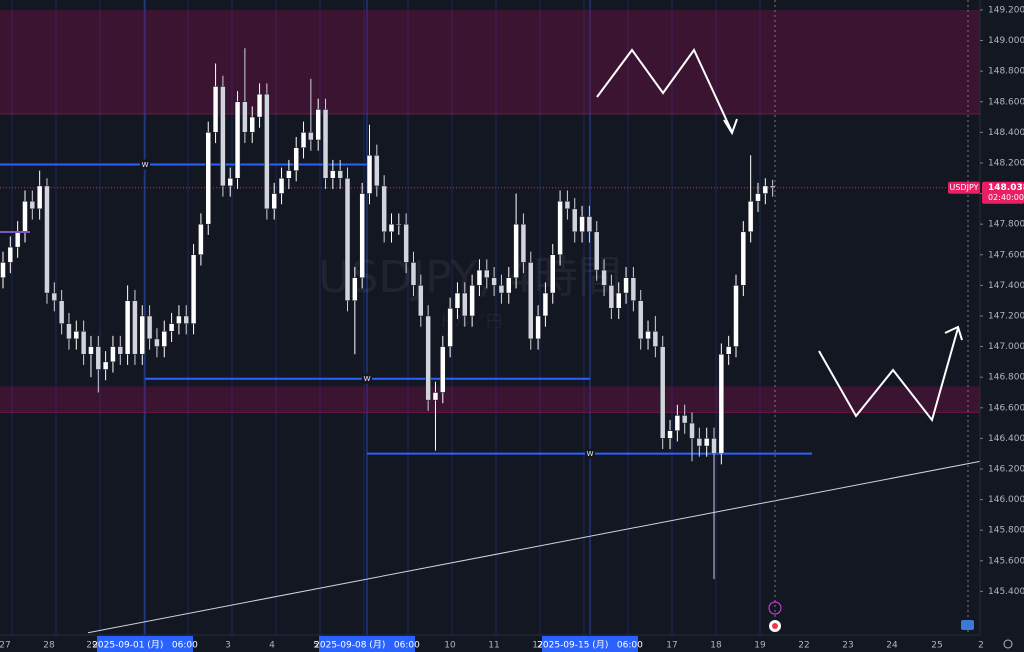  Describe the element at coordinates (730, 127) in the screenshot. I see `arrow-head` at that location.